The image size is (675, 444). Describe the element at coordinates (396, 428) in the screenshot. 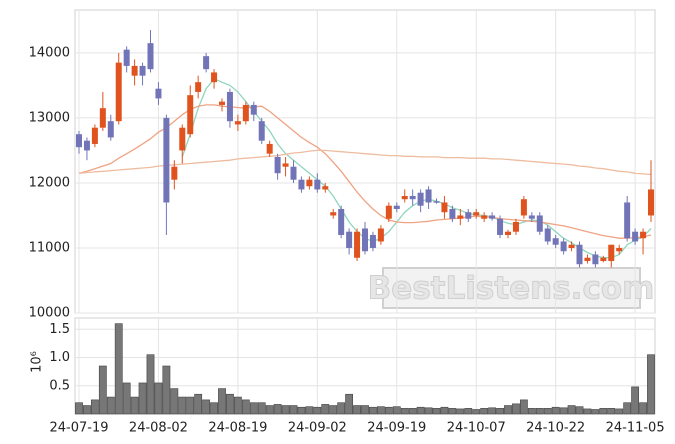

I see `x-tick-label: 24-09-19` at that location.